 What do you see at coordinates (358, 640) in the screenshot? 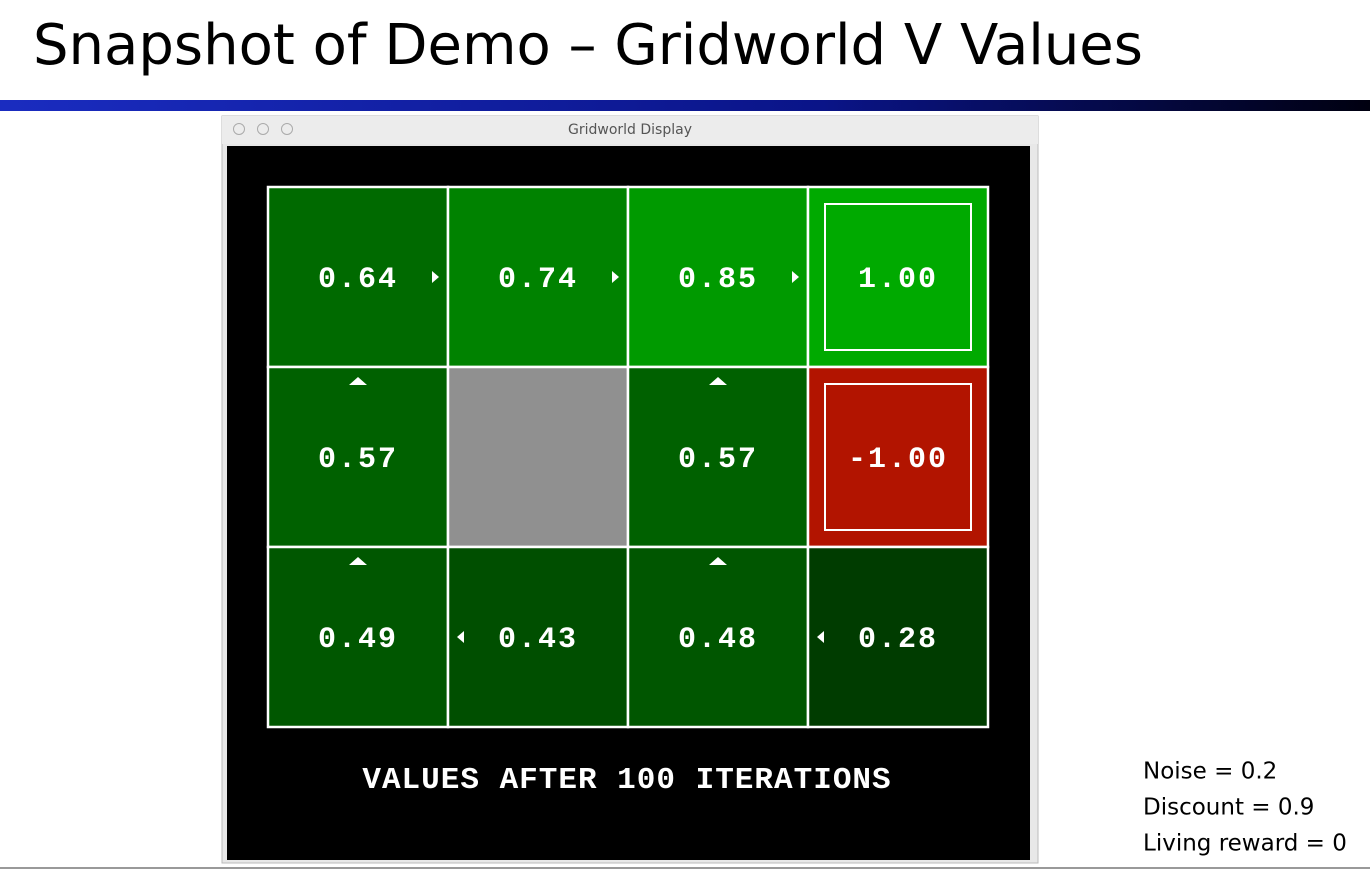
I see `cell-value: 0.49` at bounding box center [358, 640].